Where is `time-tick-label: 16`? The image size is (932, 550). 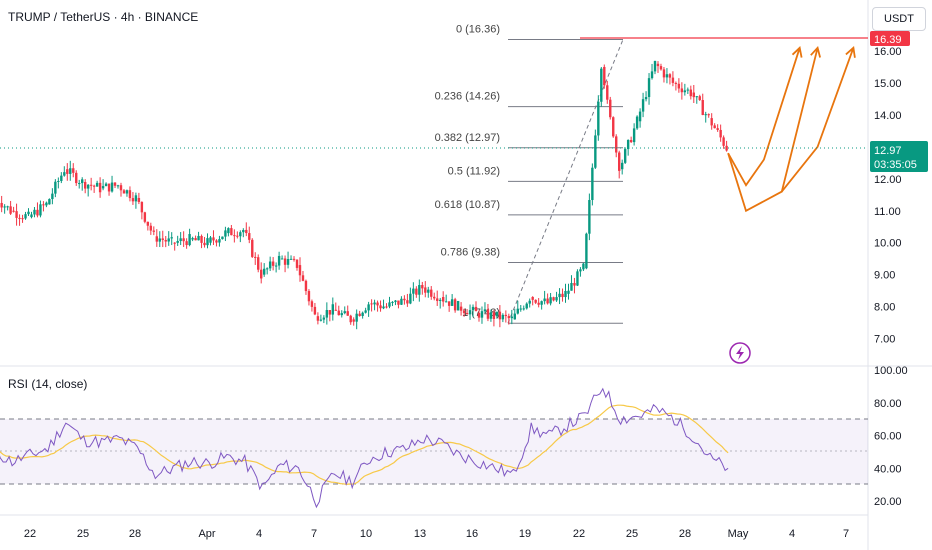
time-tick-label: 16 is located at coordinates (472, 534).